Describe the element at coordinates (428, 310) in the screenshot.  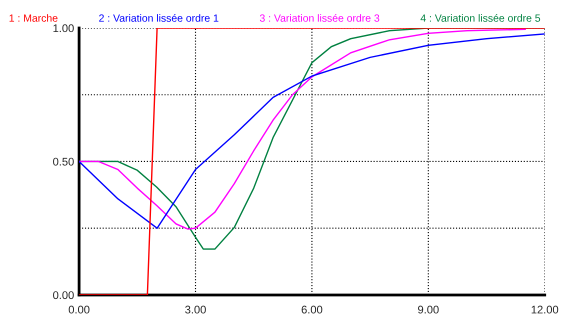
I see `x-tick-label: 9.00` at that location.